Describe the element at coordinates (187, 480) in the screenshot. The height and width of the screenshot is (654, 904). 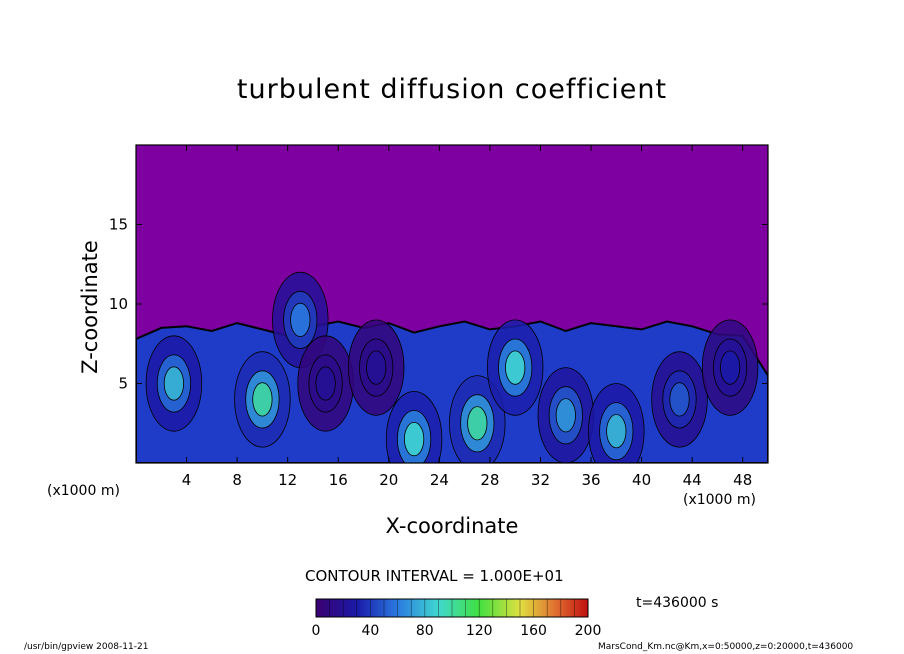
I see `x-tick-label: 4` at that location.